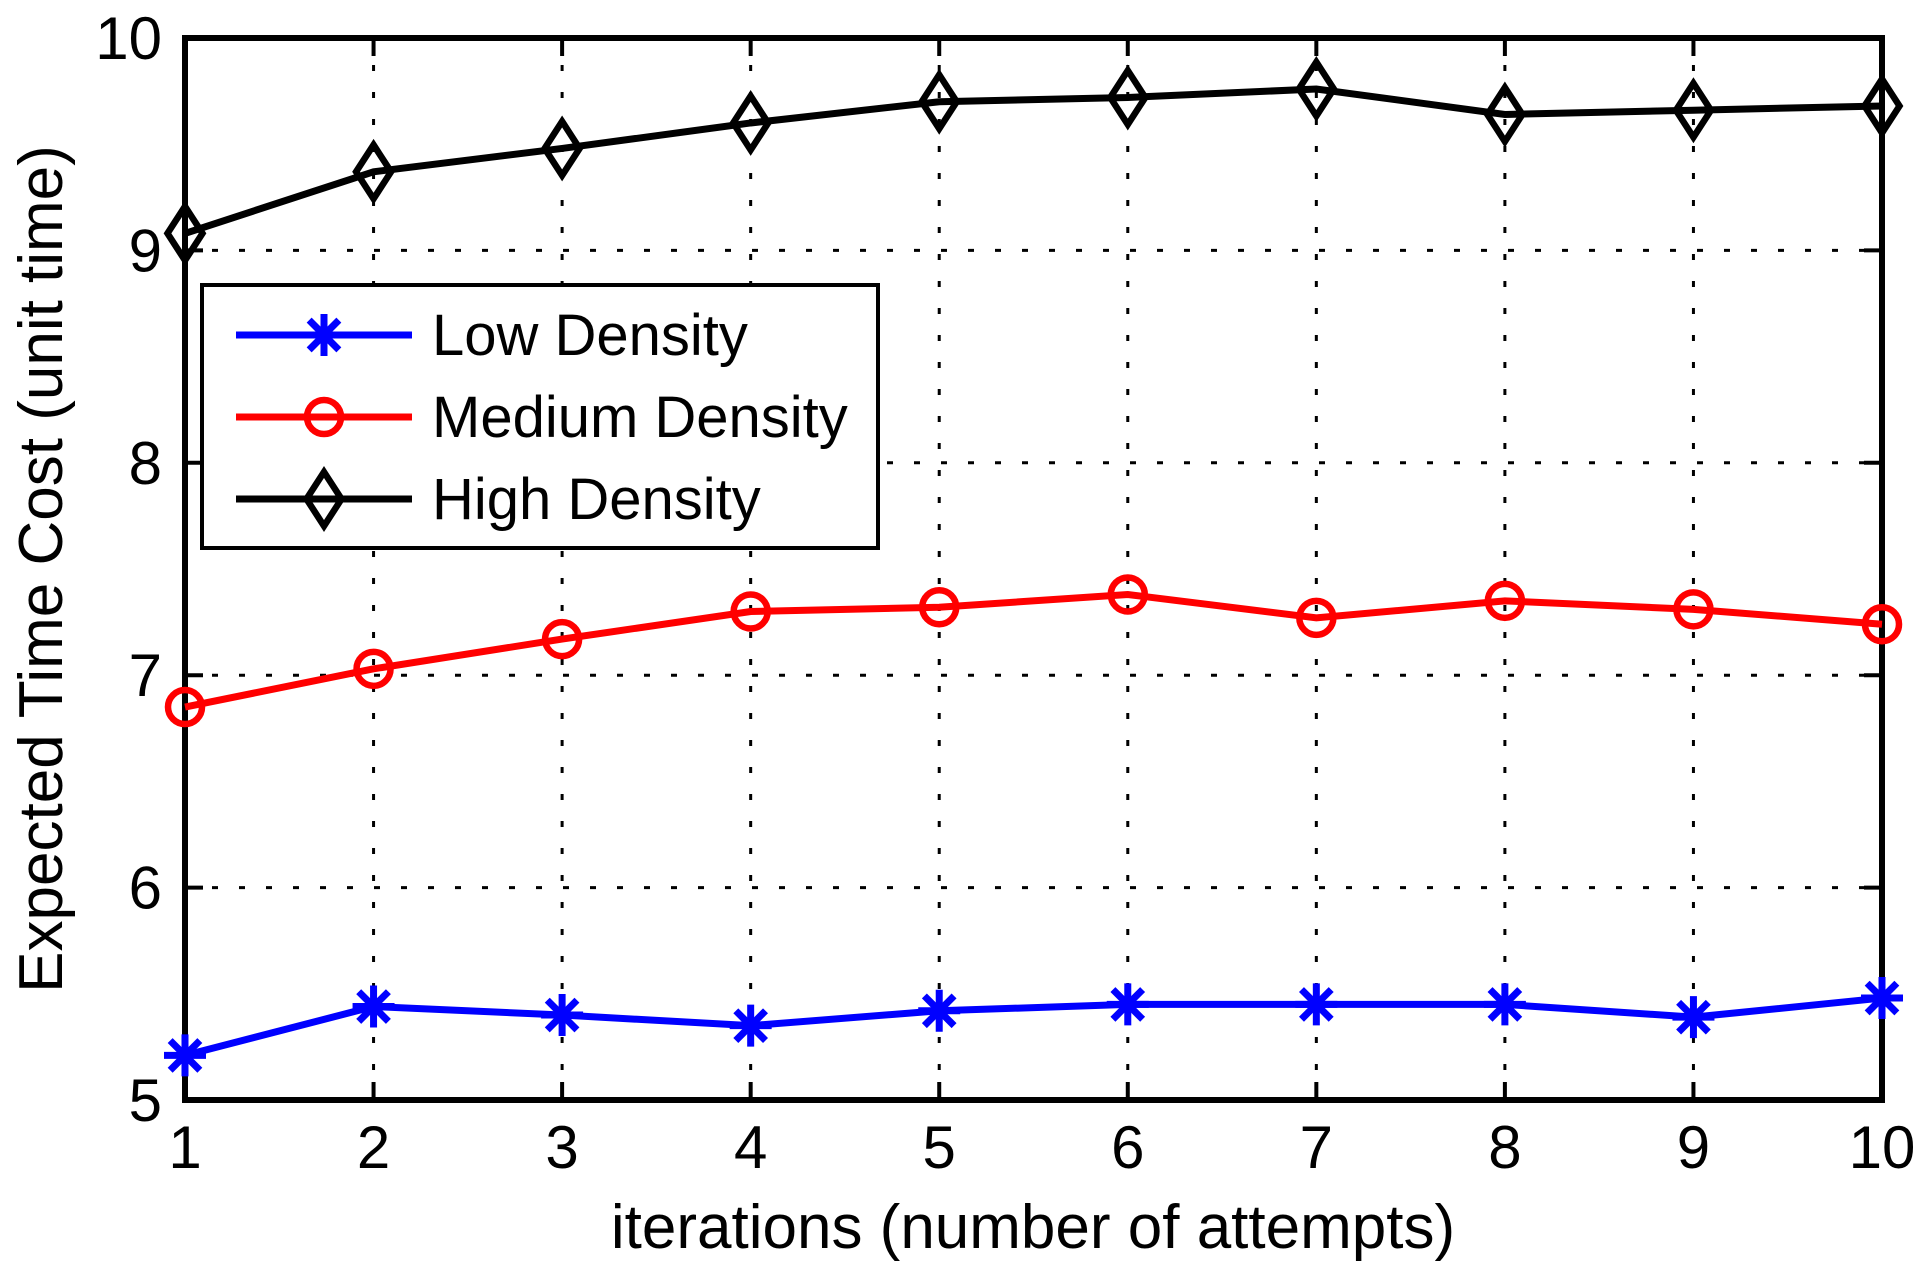 Image resolution: width=1923 pixels, height=1273 pixels. Describe the element at coordinates (1316, 1147) in the screenshot. I see `x-tick-label: 7` at that location.